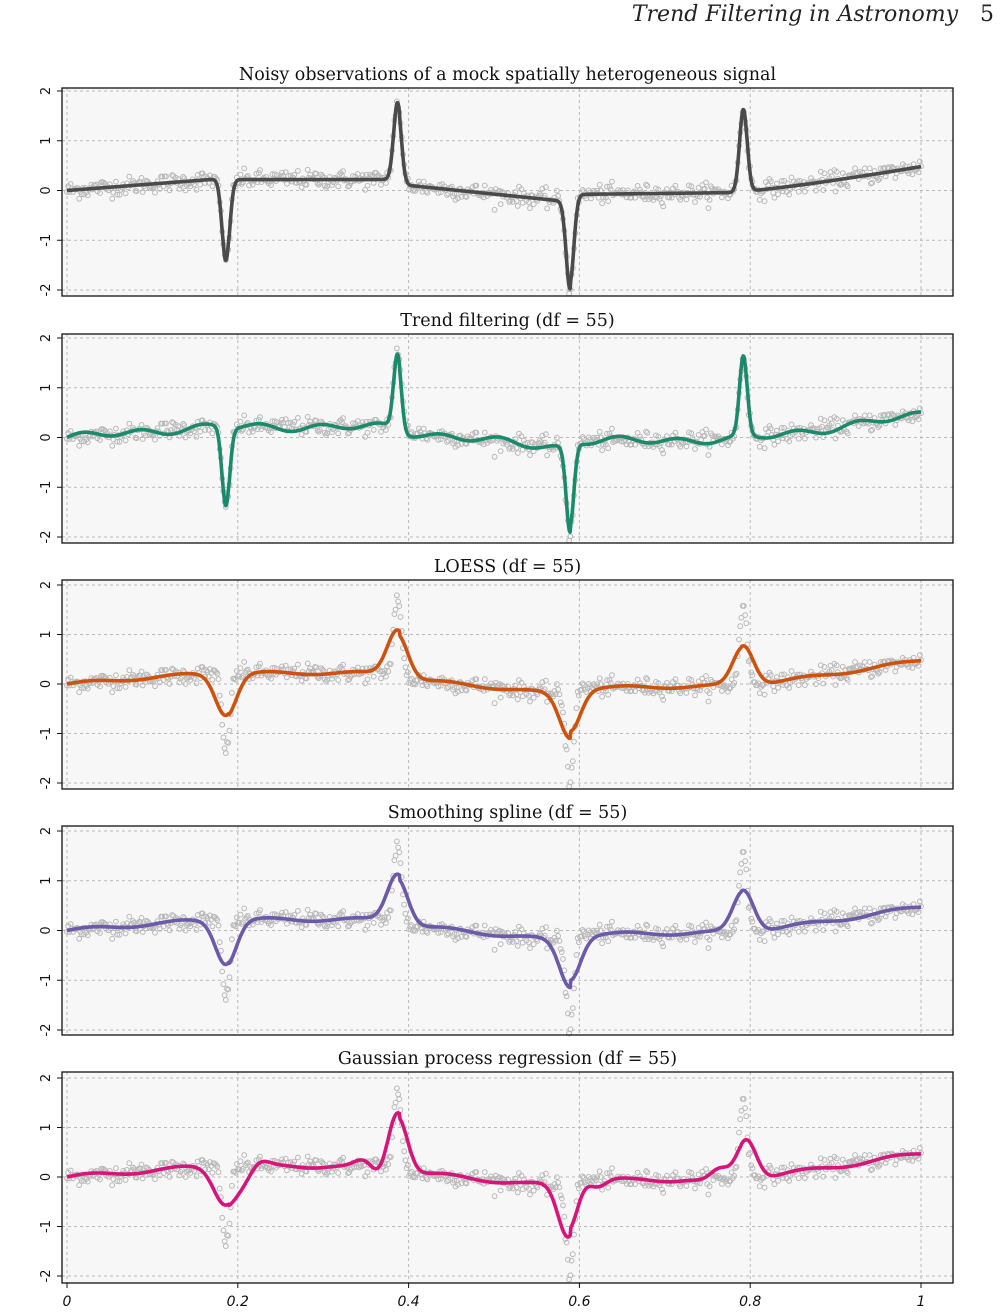 The height and width of the screenshot is (1315, 1002). Describe the element at coordinates (46, 881) in the screenshot. I see `y-tick-label: 1` at that location.